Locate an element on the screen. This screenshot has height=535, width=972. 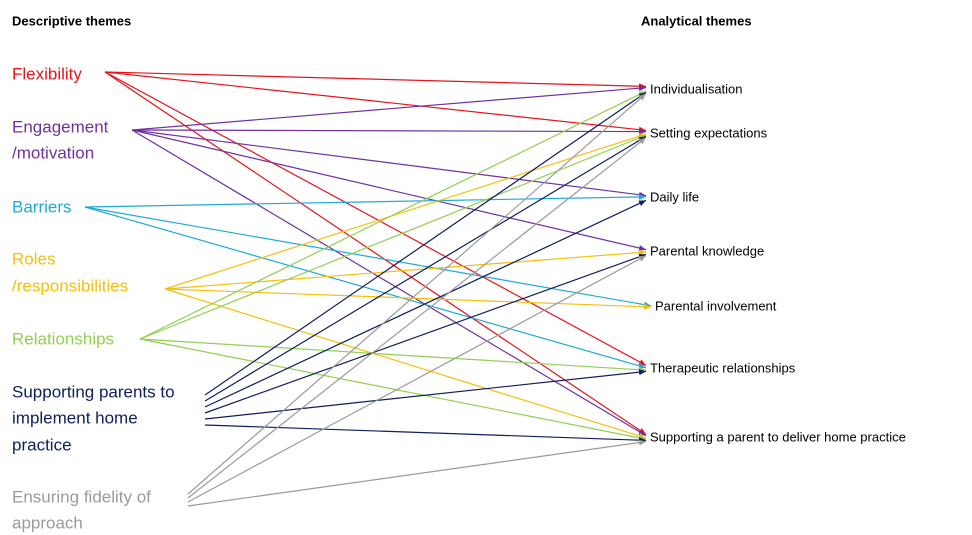
descriptive-theme: Ensuring fidelity of is located at coordinates (81, 496).